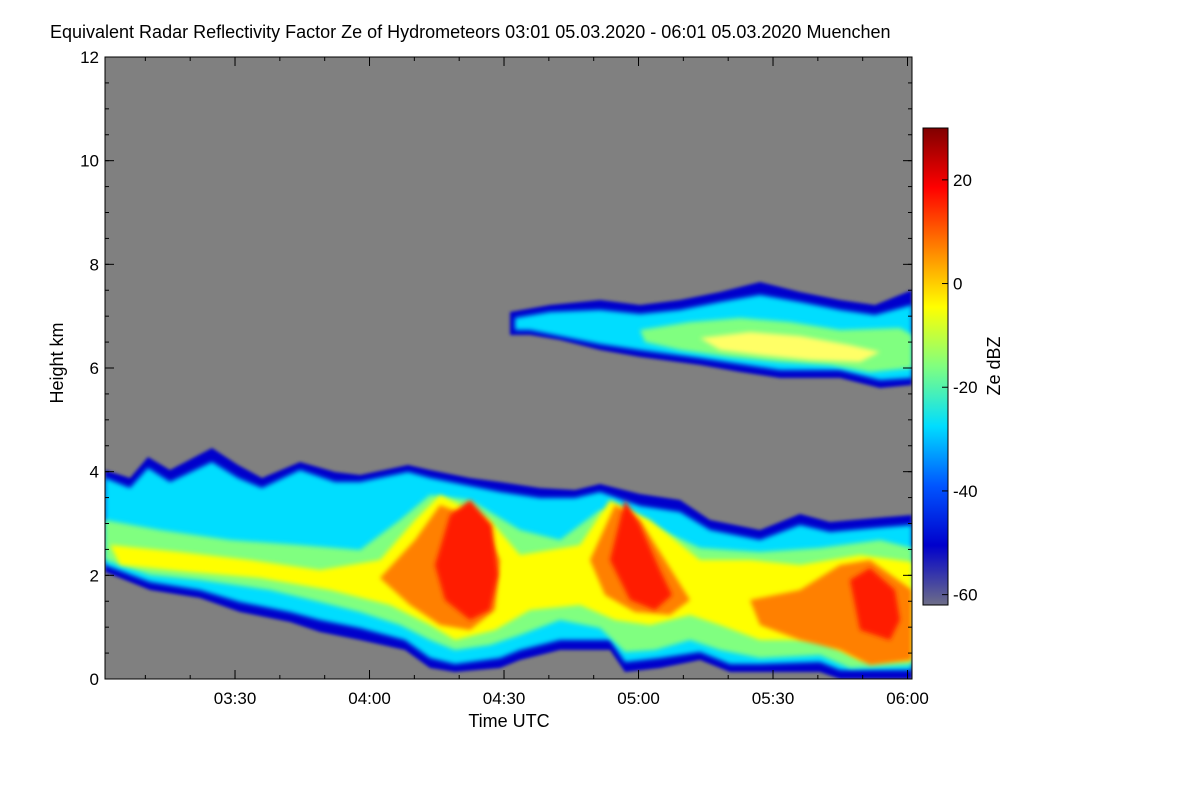  I want to click on y-tick-label: 2, so click(94, 575).